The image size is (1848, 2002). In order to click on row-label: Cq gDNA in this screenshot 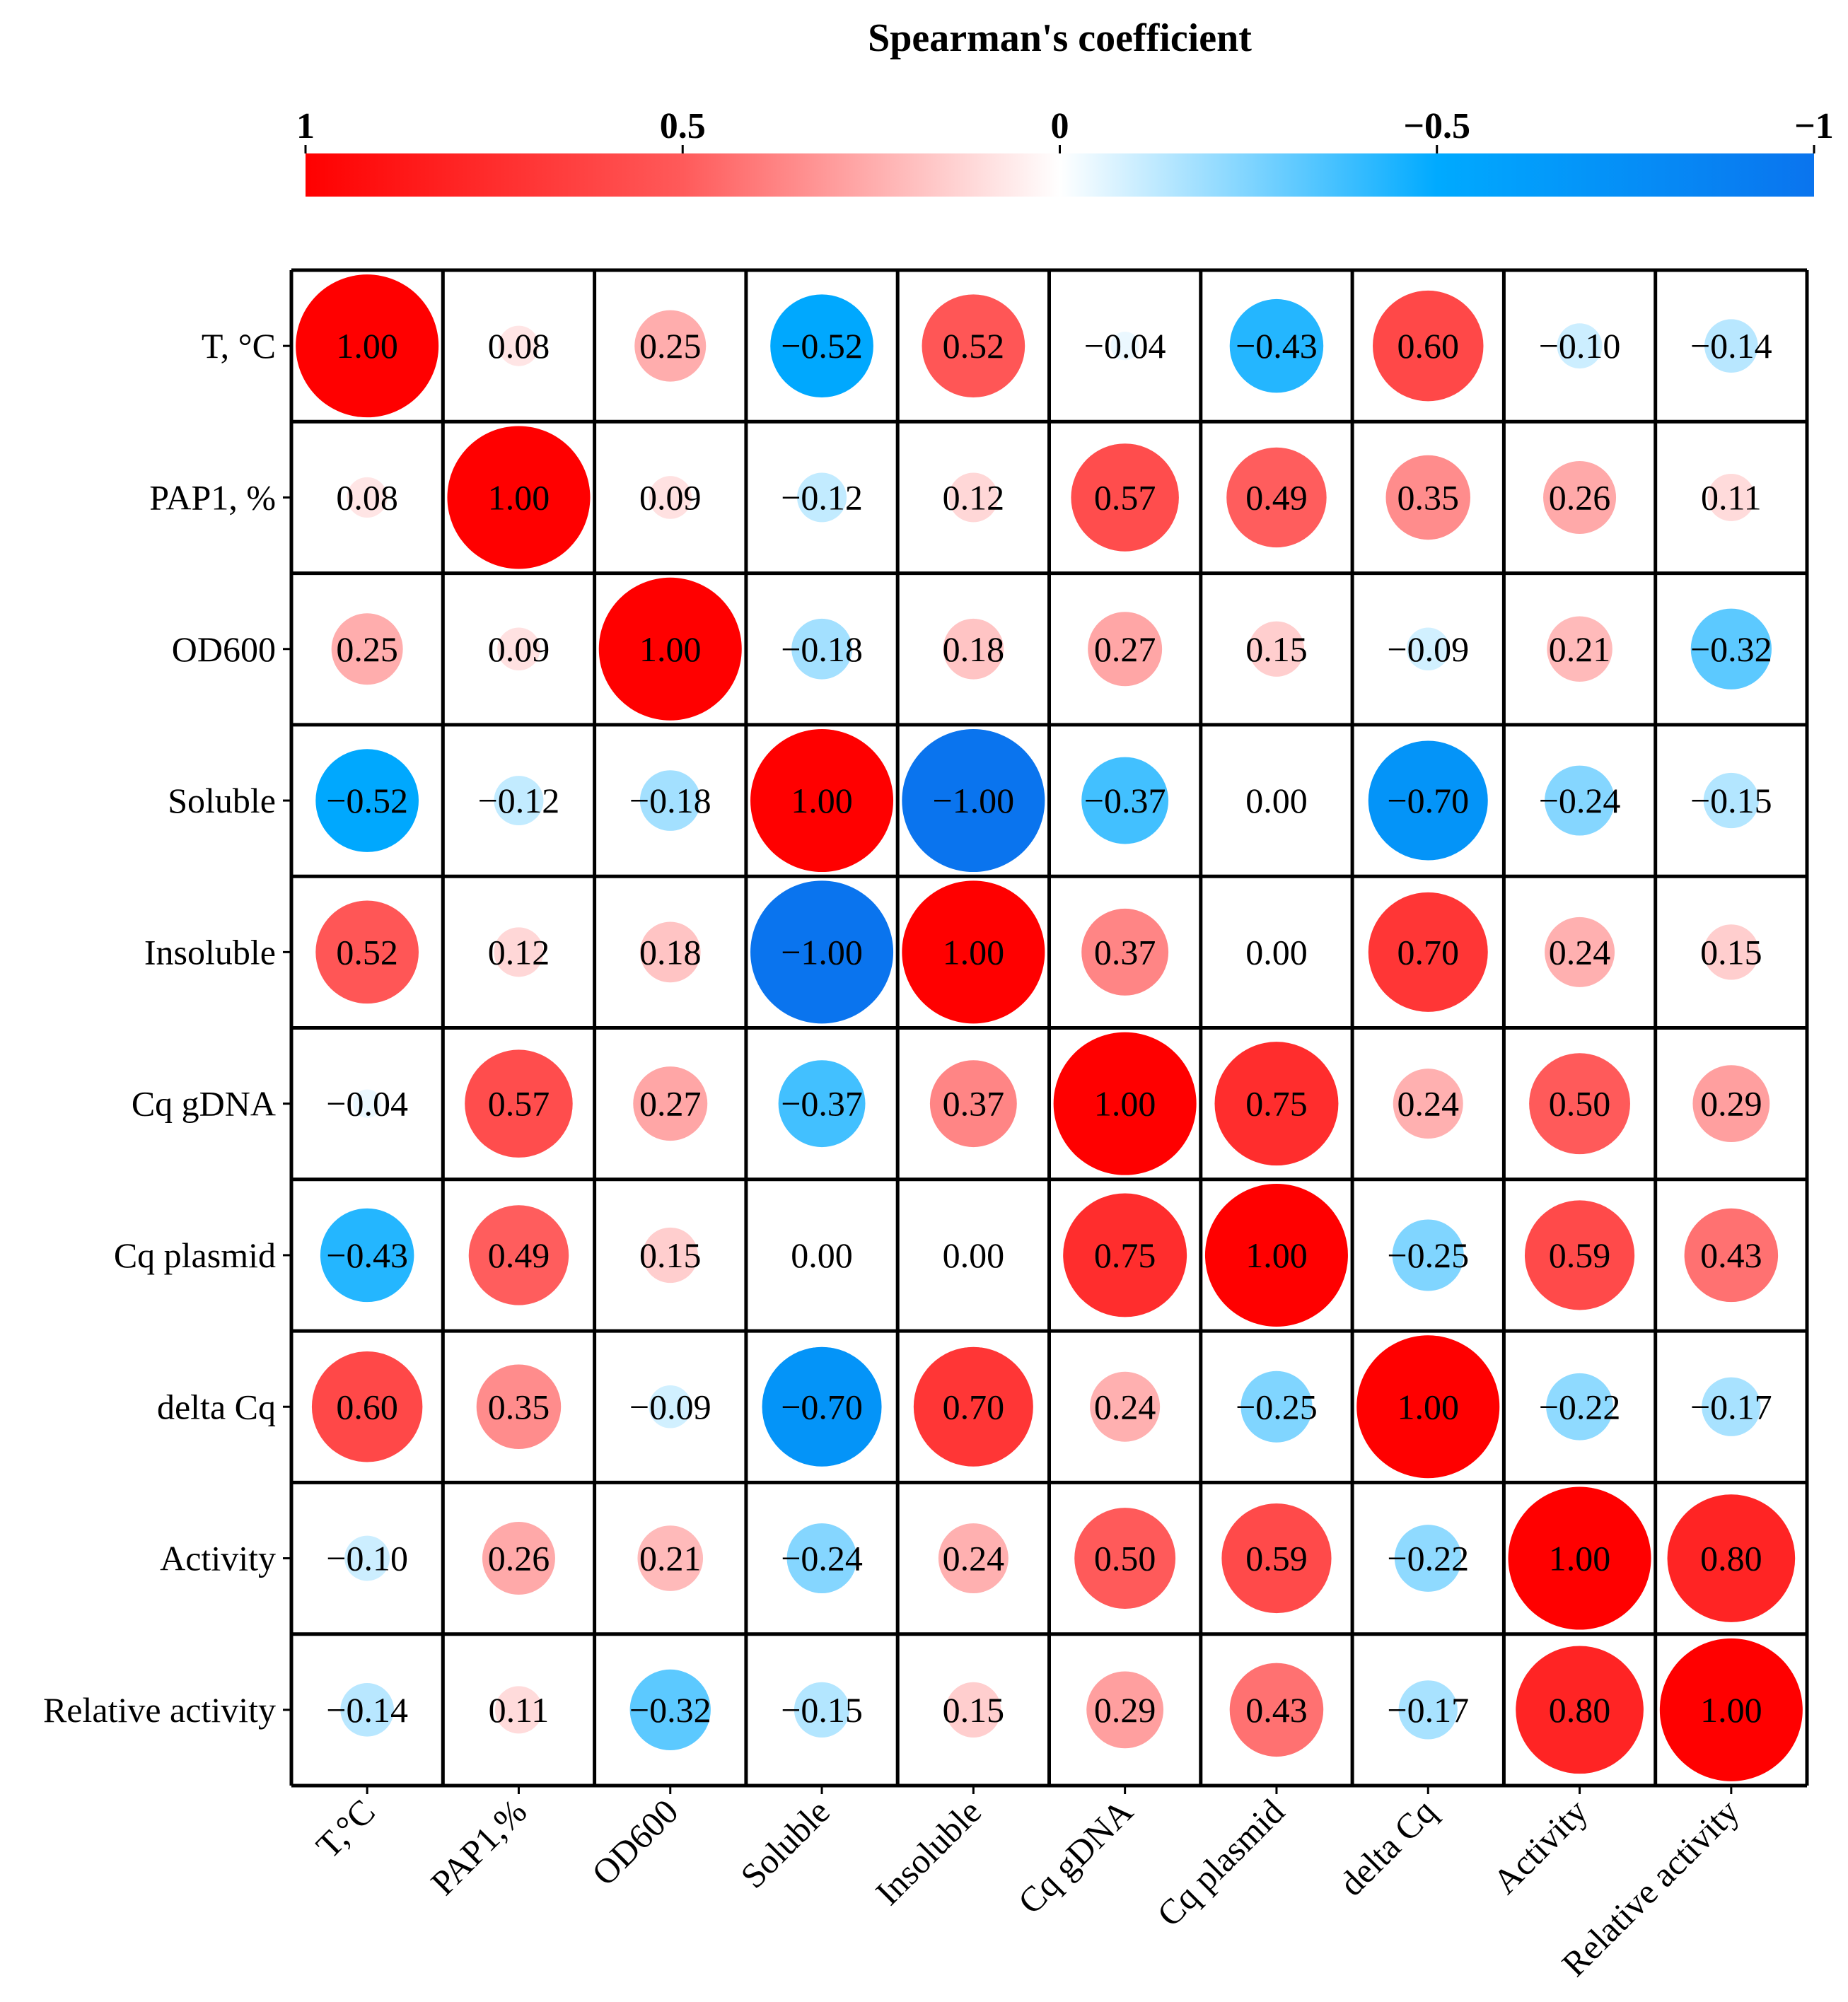, I will do `click(204, 1104)`.